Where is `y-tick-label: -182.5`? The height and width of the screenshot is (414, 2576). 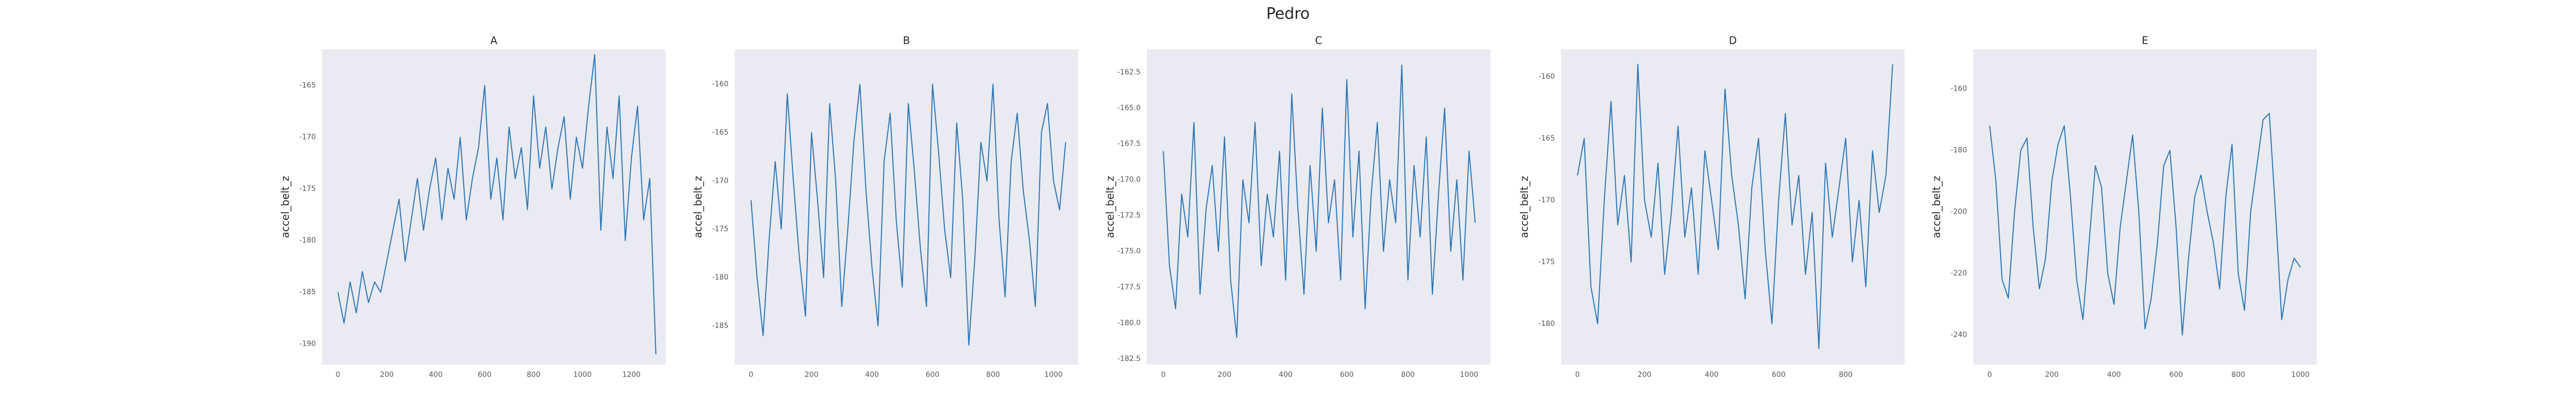 y-tick-label: -182.5 is located at coordinates (1129, 359).